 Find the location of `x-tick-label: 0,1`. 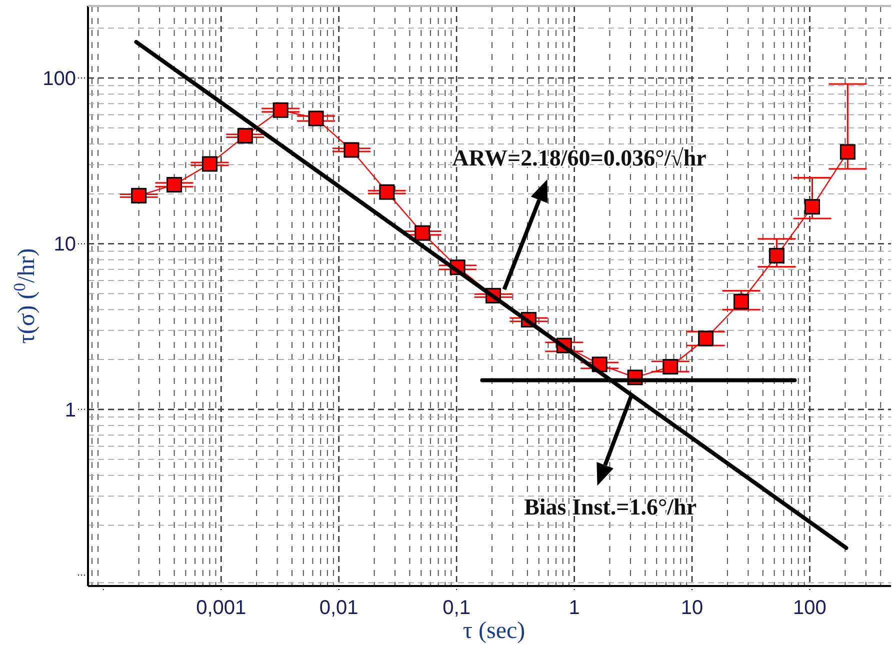

x-tick-label: 0,1 is located at coordinates (456, 608).